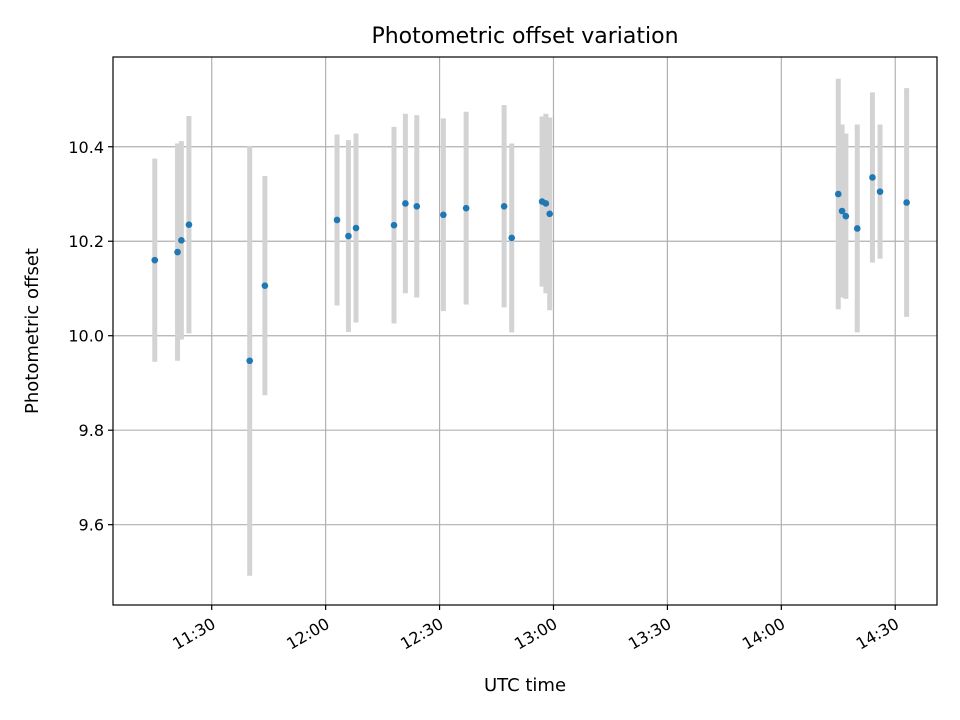 This screenshot has height=720, width=960. Describe the element at coordinates (91, 525) in the screenshot. I see `y-tick-label: 9.6` at that location.